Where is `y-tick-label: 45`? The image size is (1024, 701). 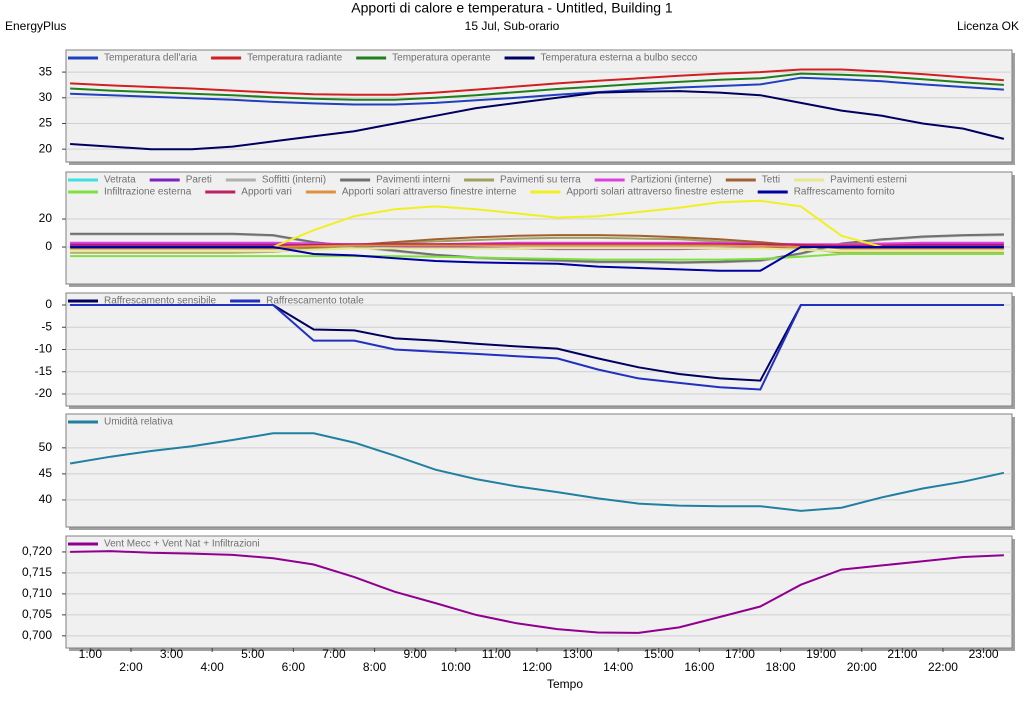
y-tick-label: 45 is located at coordinates (46, 473).